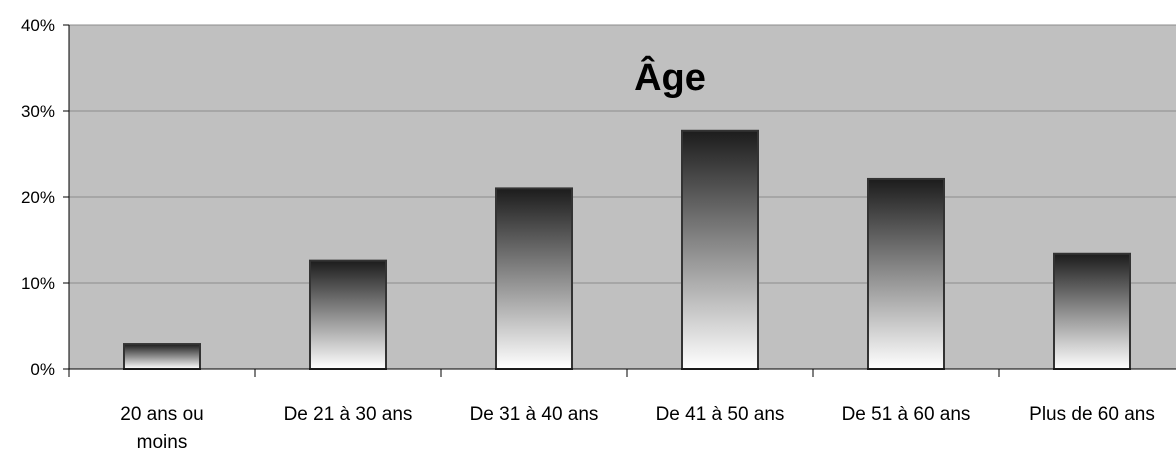 The height and width of the screenshot is (454, 1176). I want to click on y-tick-label: 30%, so click(38, 111).